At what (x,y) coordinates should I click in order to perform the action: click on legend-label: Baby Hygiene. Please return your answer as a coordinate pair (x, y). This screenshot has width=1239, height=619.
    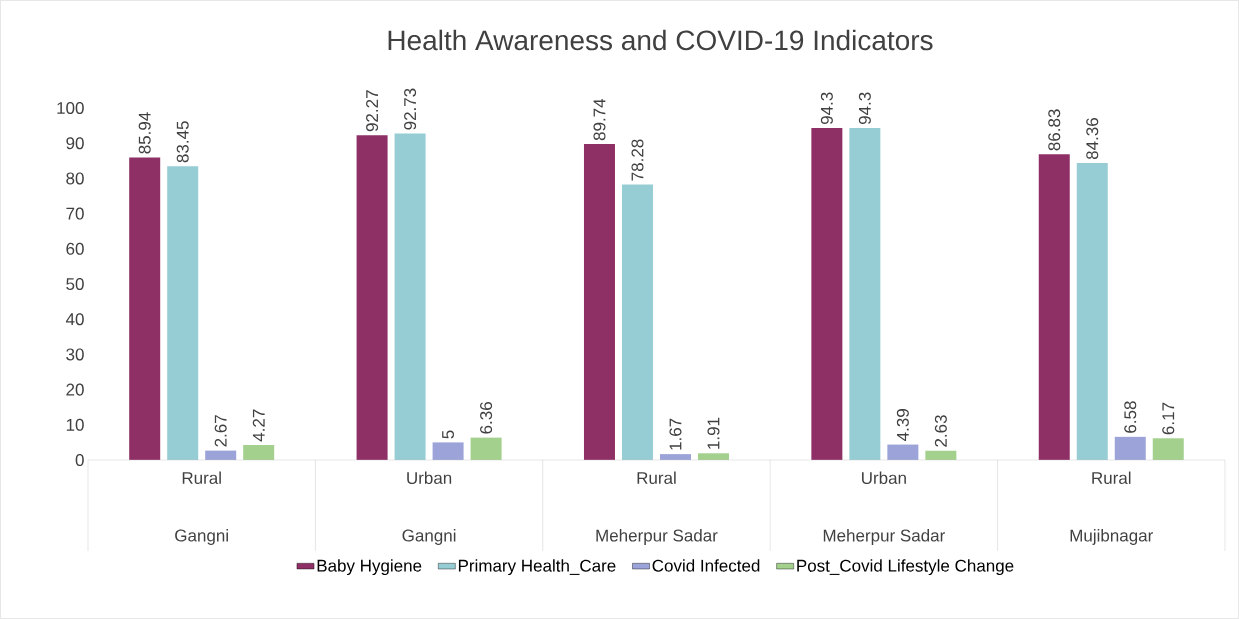
    Looking at the image, I should click on (369, 567).